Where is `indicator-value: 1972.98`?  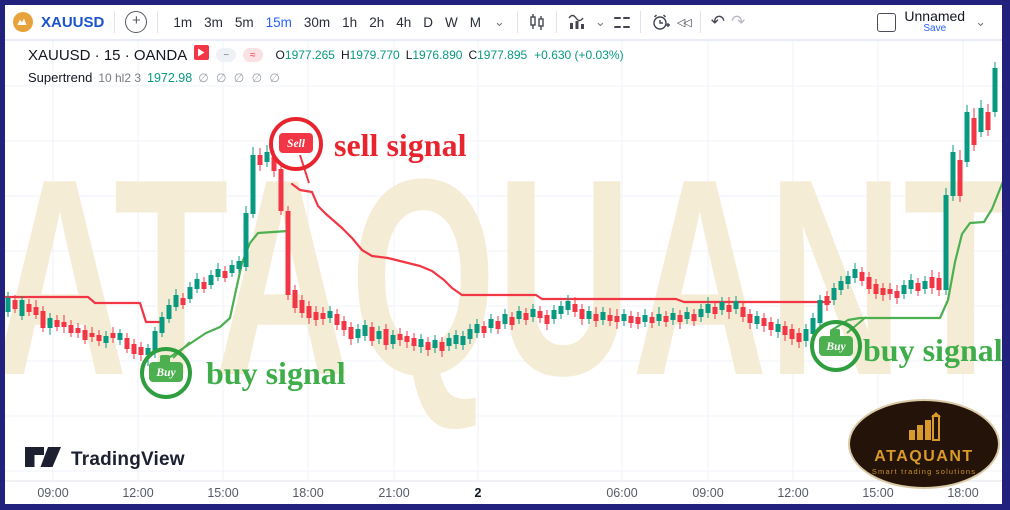
indicator-value: 1972.98 is located at coordinates (170, 77).